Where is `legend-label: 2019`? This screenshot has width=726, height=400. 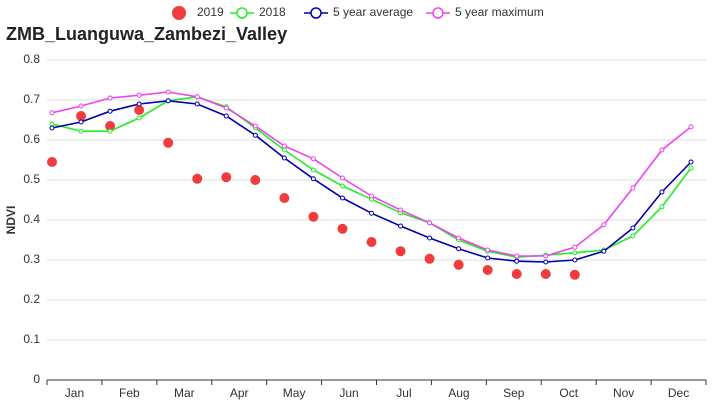 legend-label: 2019 is located at coordinates (210, 12).